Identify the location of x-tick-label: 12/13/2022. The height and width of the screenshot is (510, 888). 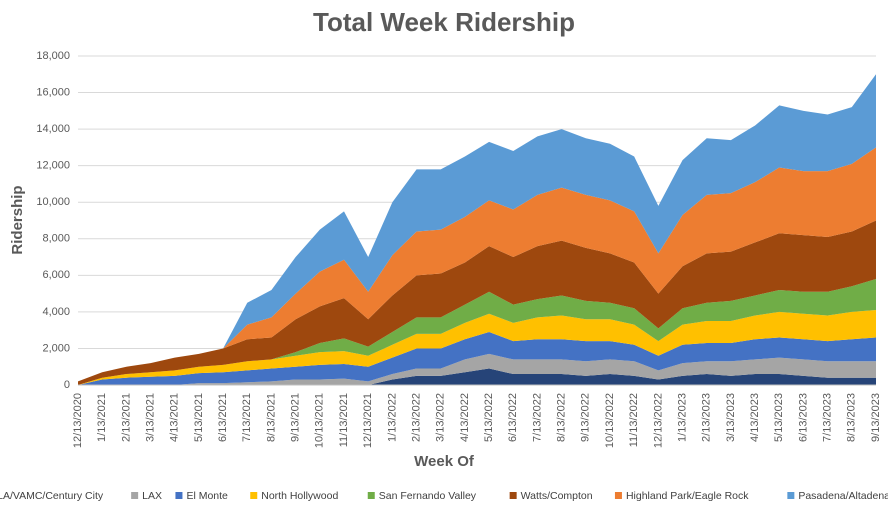
(658, 420).